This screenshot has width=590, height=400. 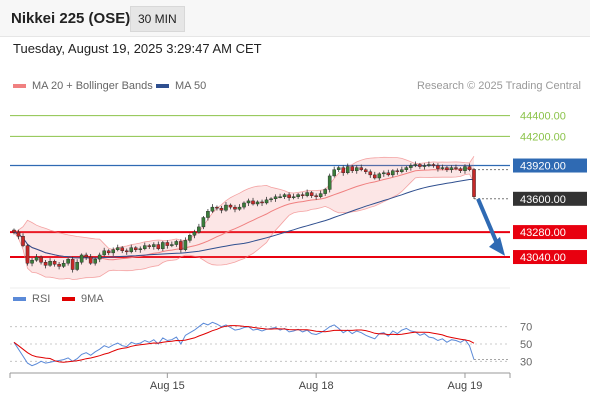 I want to click on level-label-43600.00: 43600.00, so click(x=543, y=200).